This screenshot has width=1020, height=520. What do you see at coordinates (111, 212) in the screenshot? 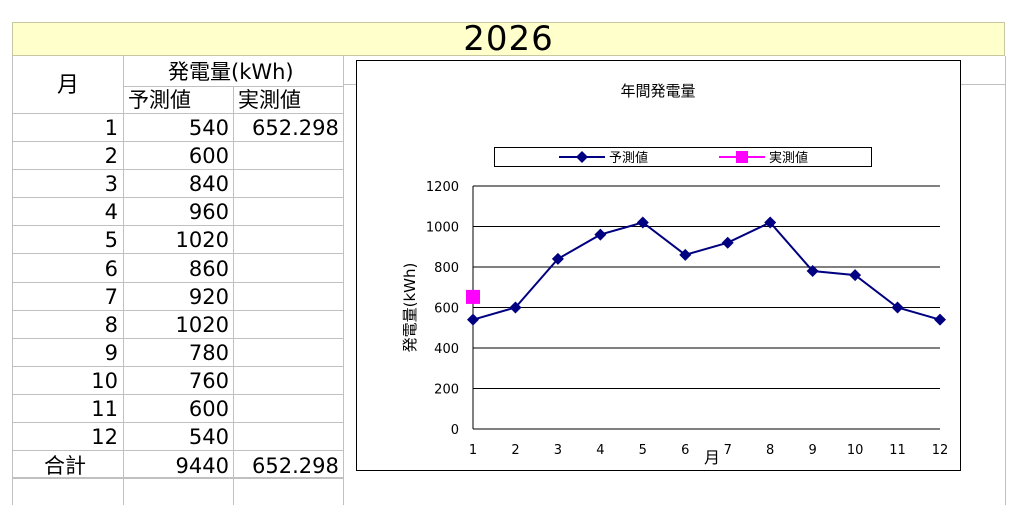
I see `month-cell: 4` at bounding box center [111, 212].